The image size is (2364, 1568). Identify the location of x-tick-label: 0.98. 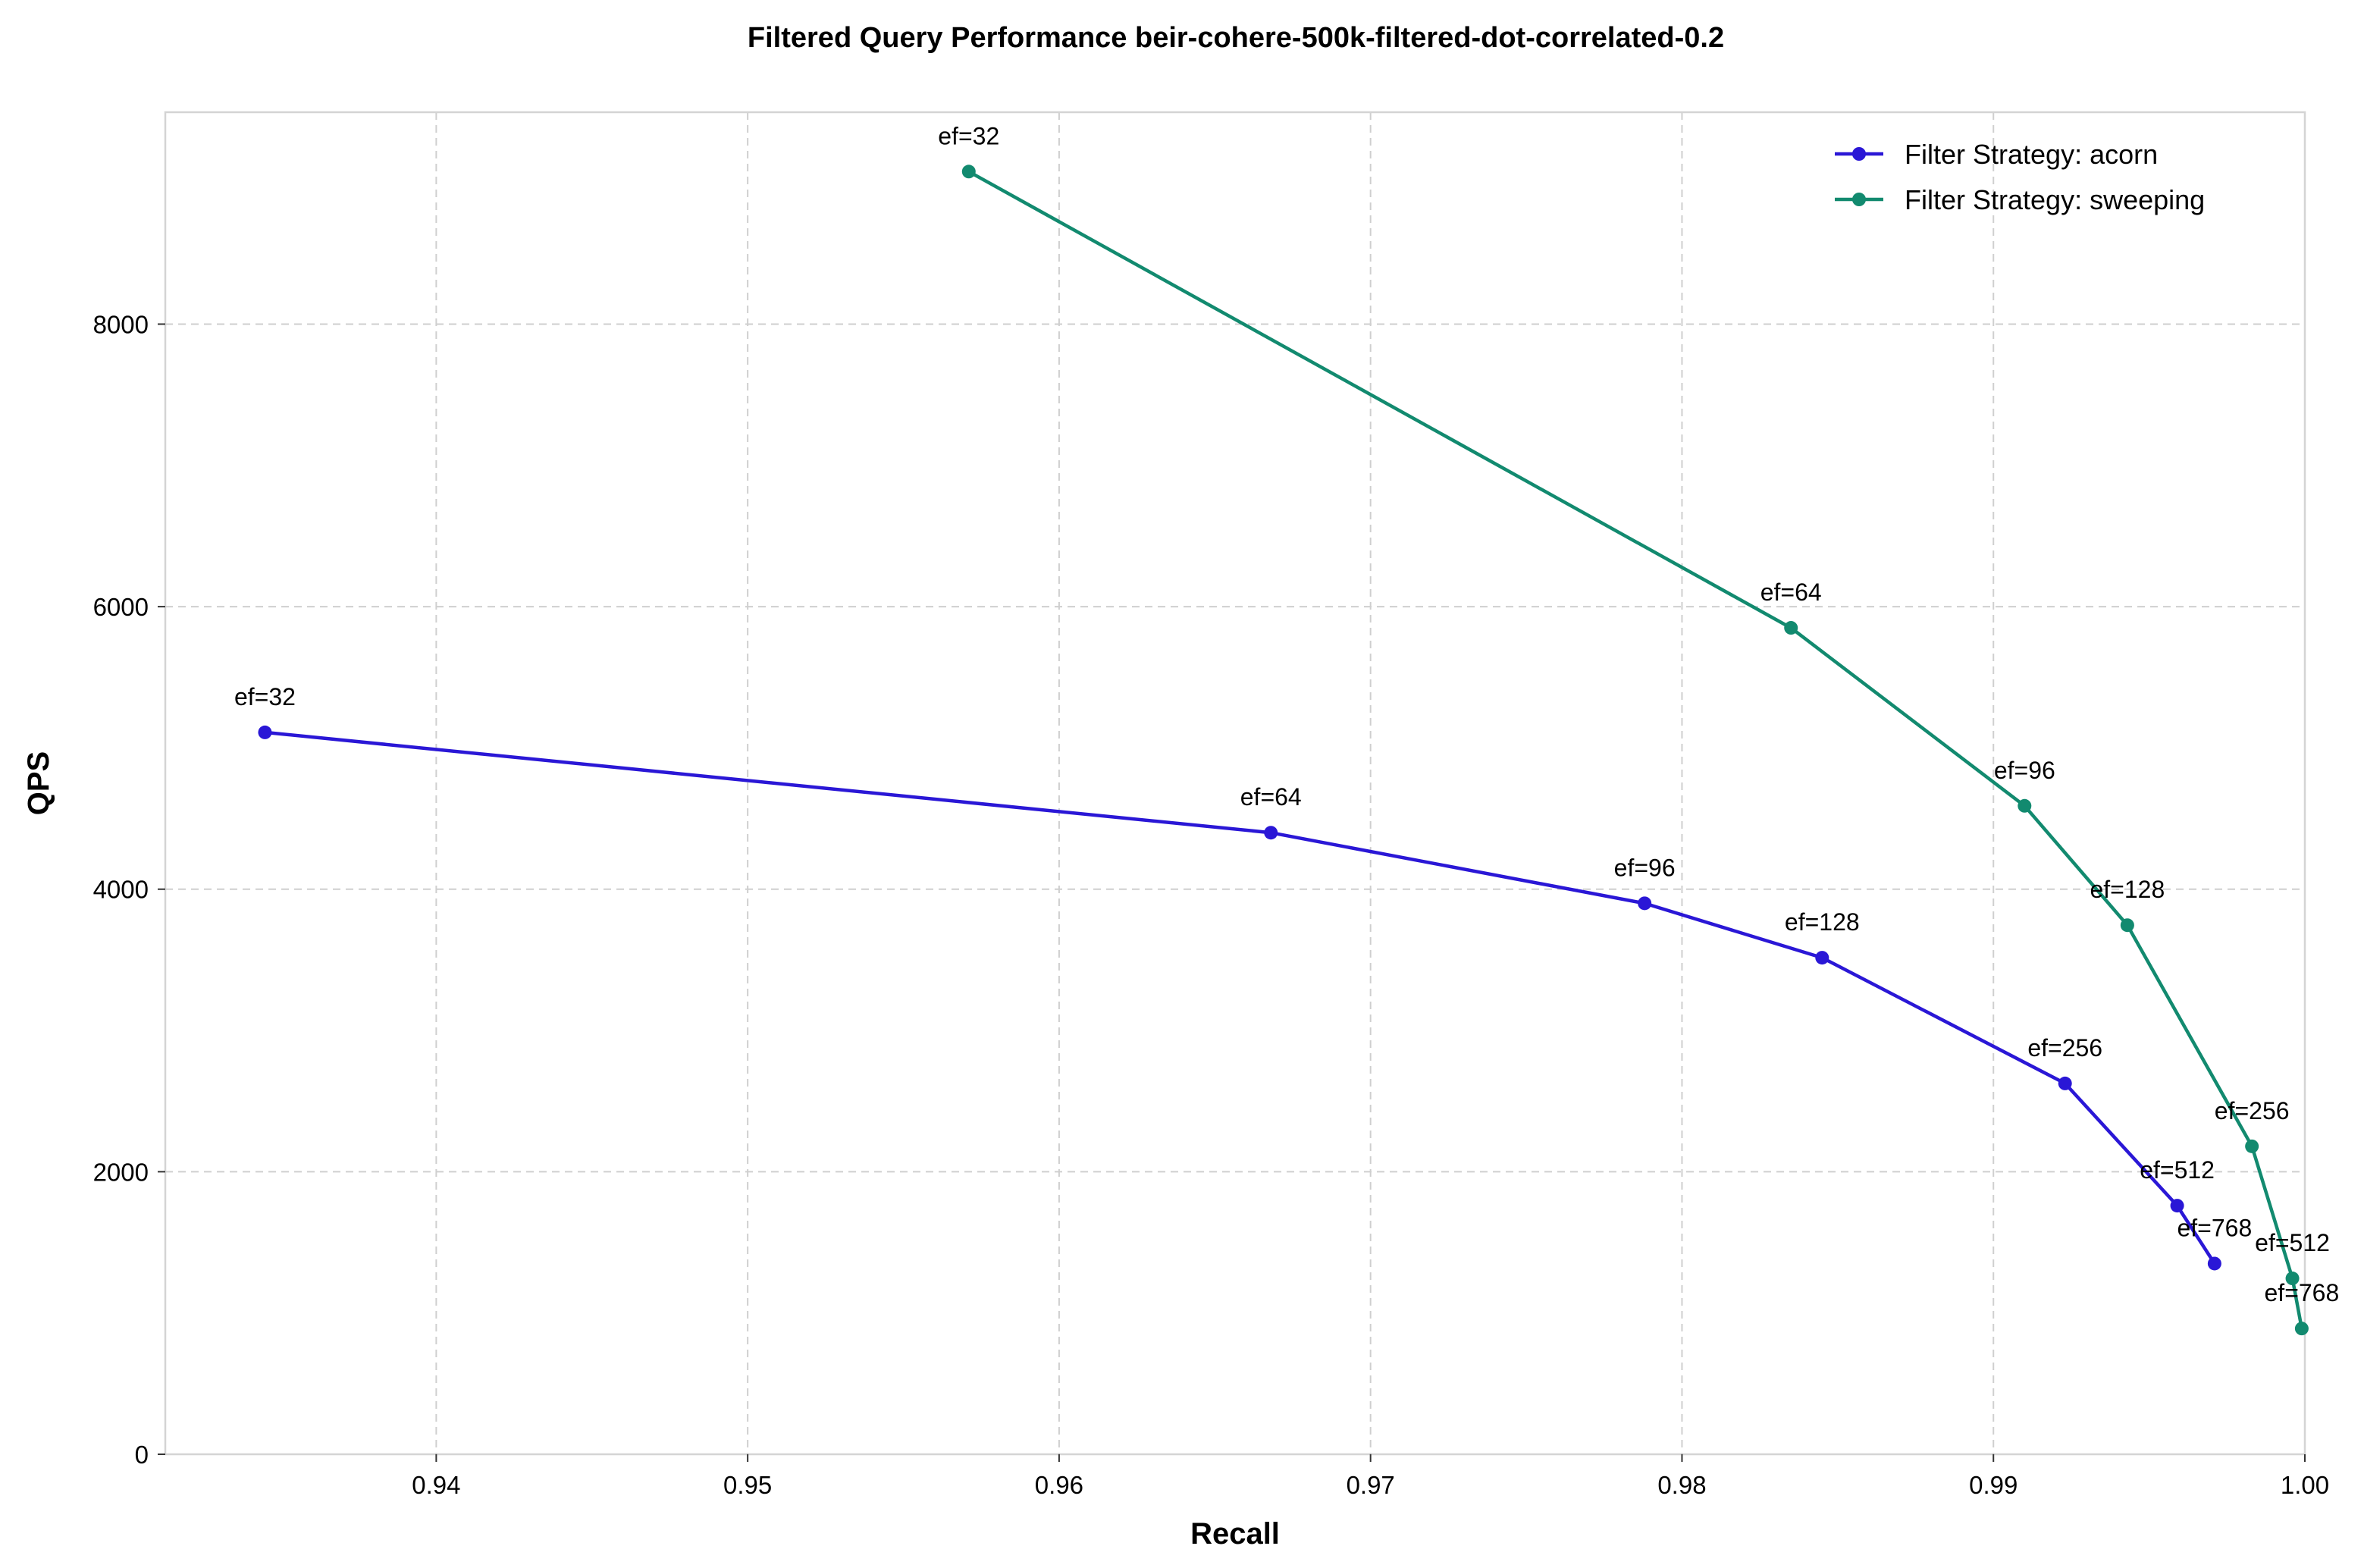
(1682, 1485).